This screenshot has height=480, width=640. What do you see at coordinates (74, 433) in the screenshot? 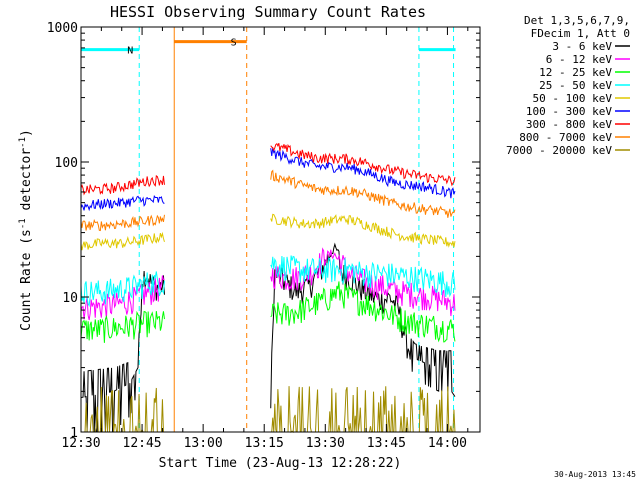
I see `y-tick-label-0: 1` at bounding box center [74, 433].